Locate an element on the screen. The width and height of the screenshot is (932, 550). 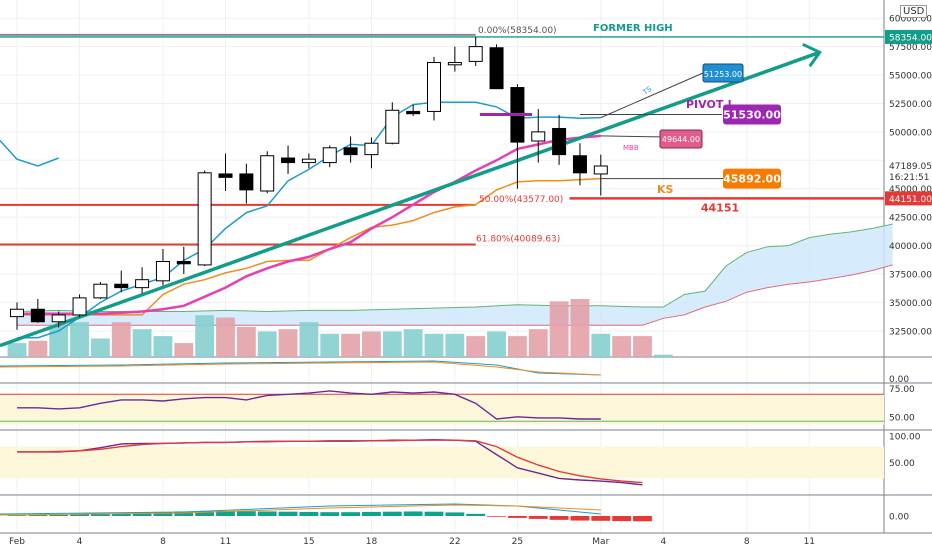
ts-connector is located at coordinates (652, 95).